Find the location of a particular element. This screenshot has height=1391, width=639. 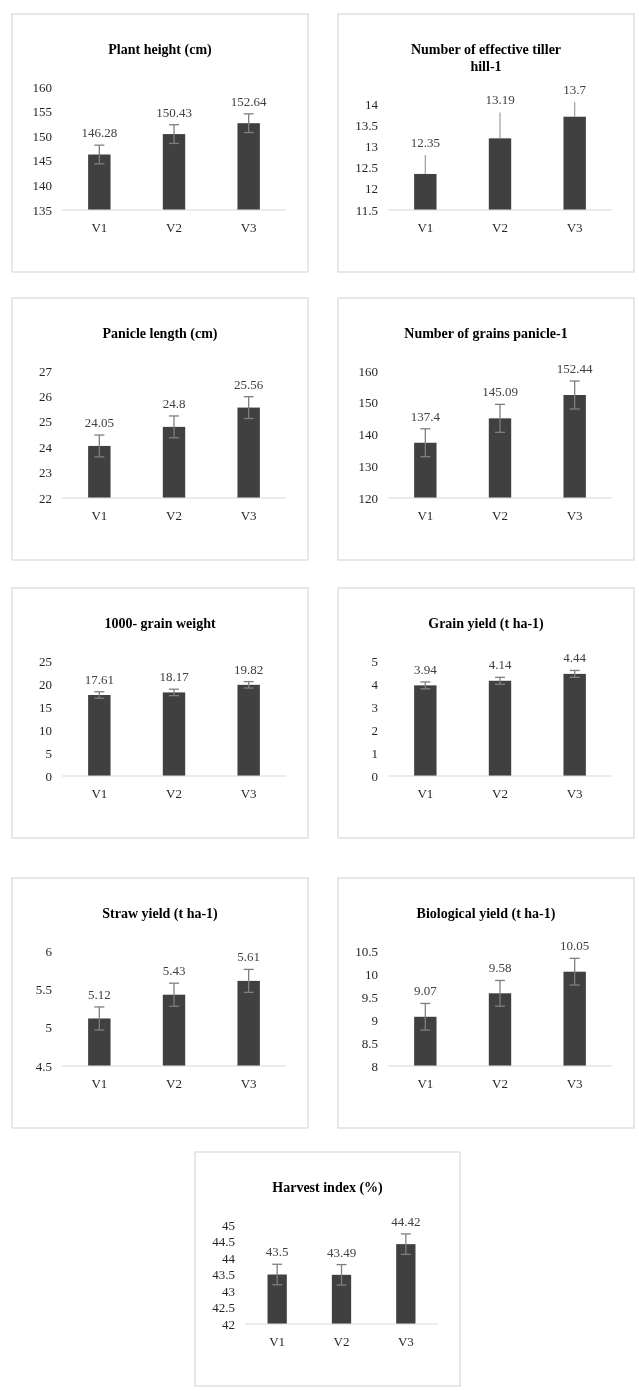

y-tick-label: 43.5 is located at coordinates (223, 1275).